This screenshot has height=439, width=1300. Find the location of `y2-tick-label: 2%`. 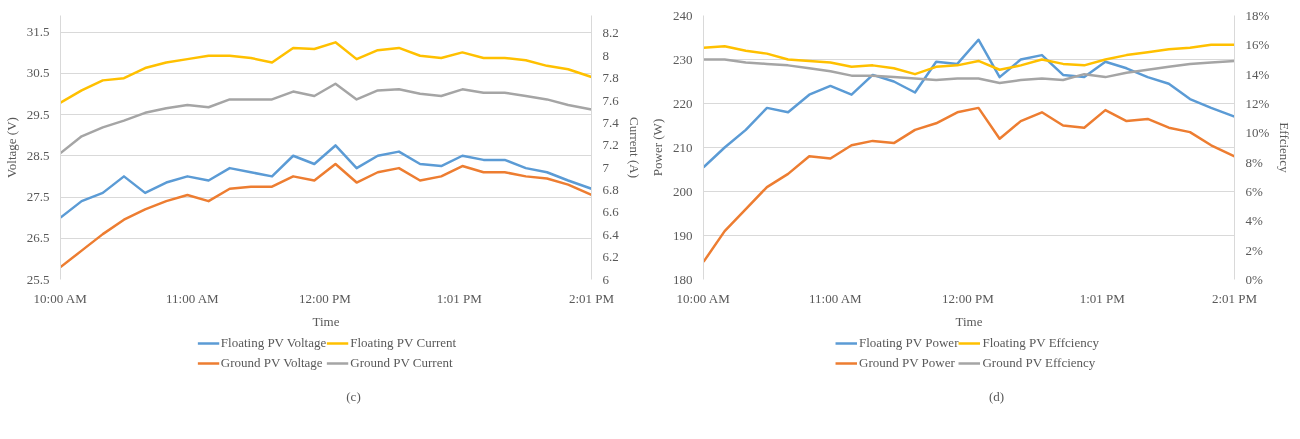

y2-tick-label: 2% is located at coordinates (1254, 250).